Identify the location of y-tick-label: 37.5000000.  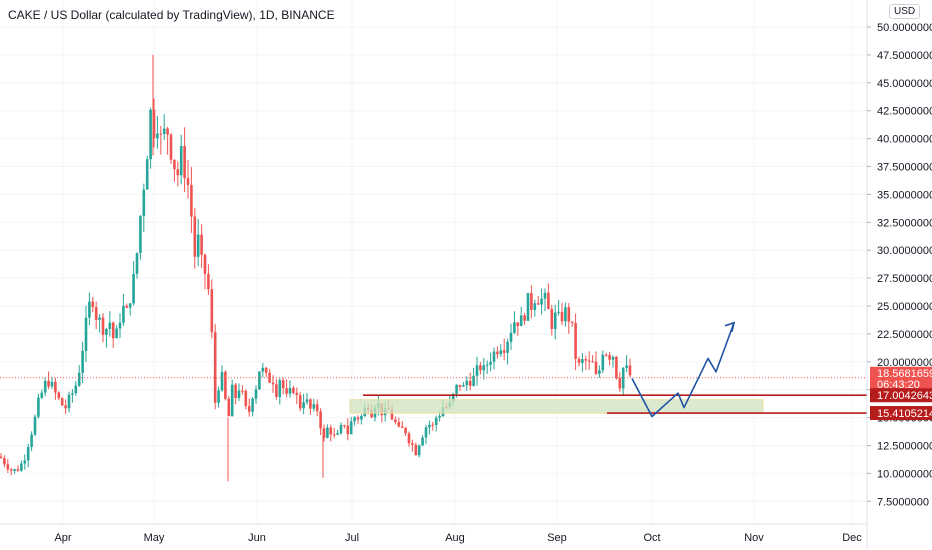
(904, 168).